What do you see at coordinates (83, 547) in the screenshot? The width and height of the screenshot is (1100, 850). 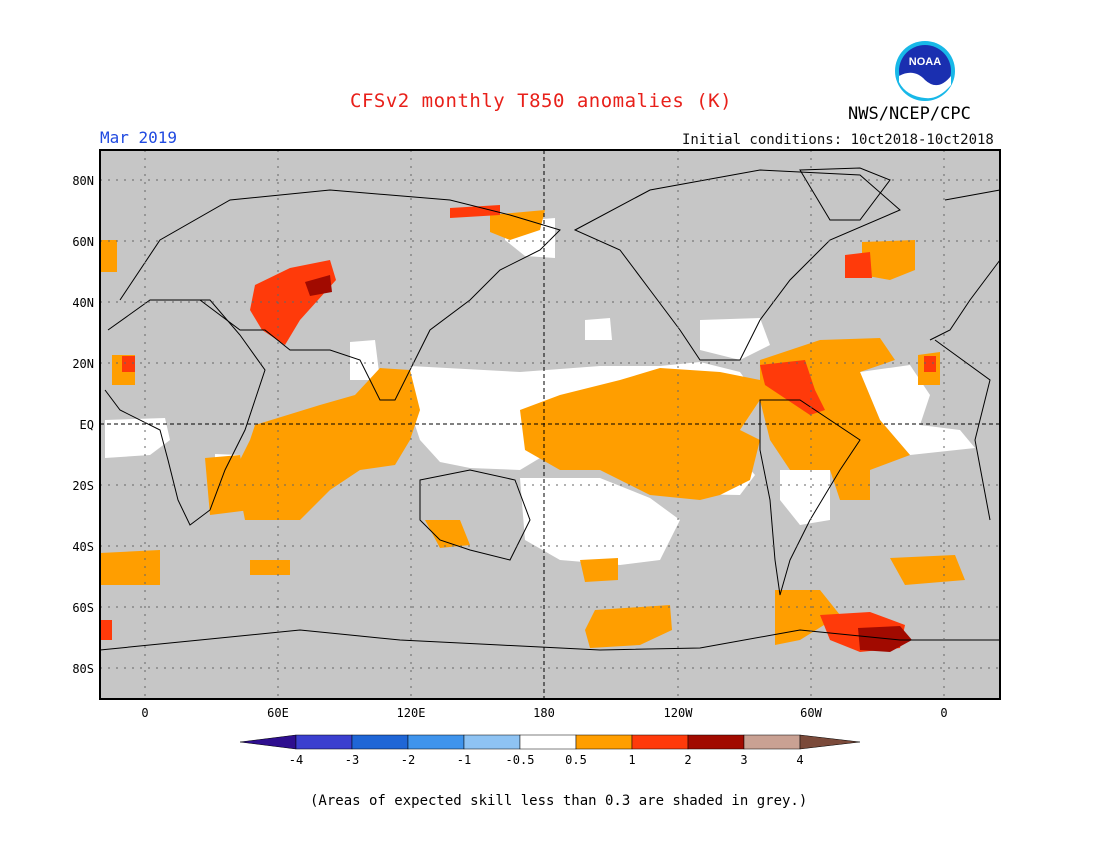 I see `lat-label: 40S` at bounding box center [83, 547].